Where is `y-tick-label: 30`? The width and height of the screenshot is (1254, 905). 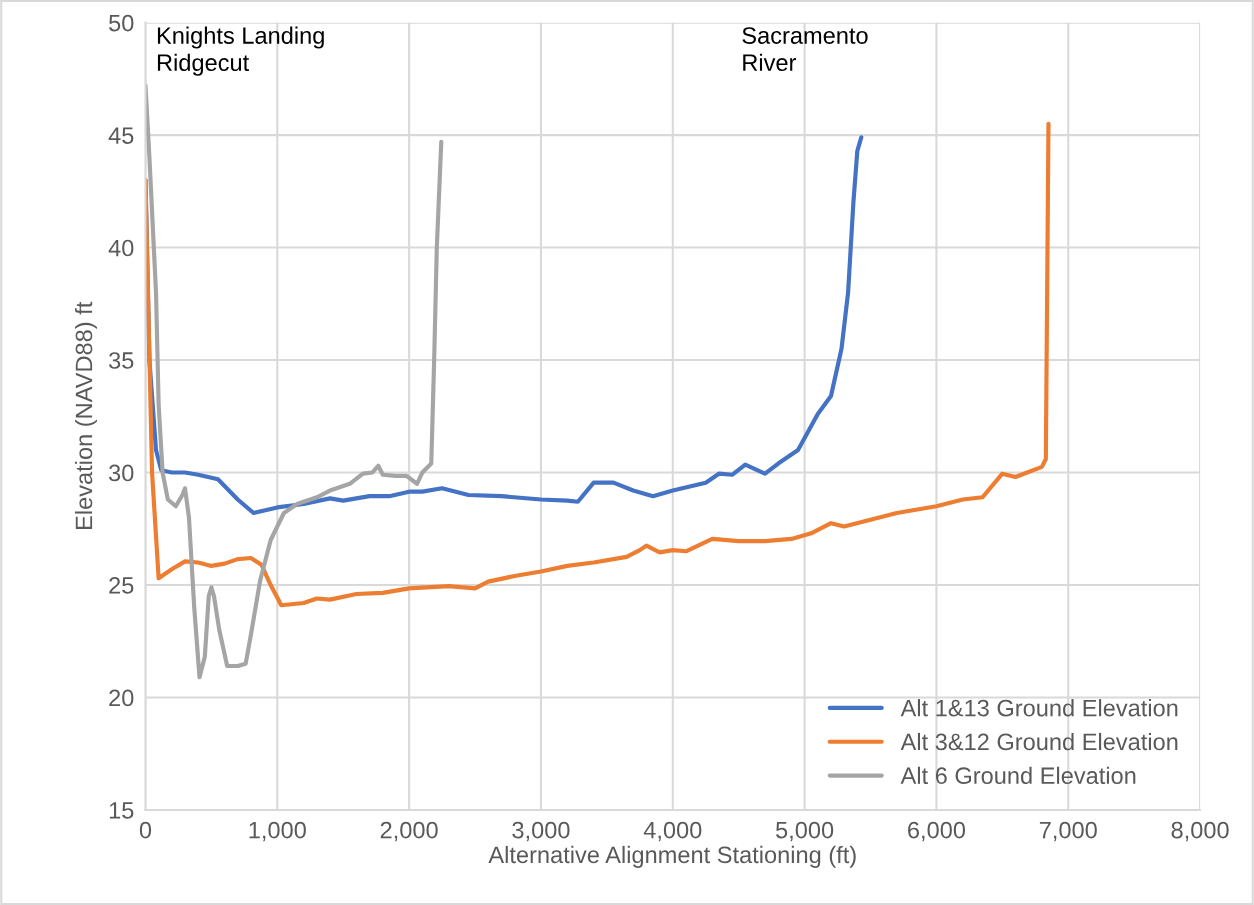
y-tick-label: 30 is located at coordinates (121, 473).